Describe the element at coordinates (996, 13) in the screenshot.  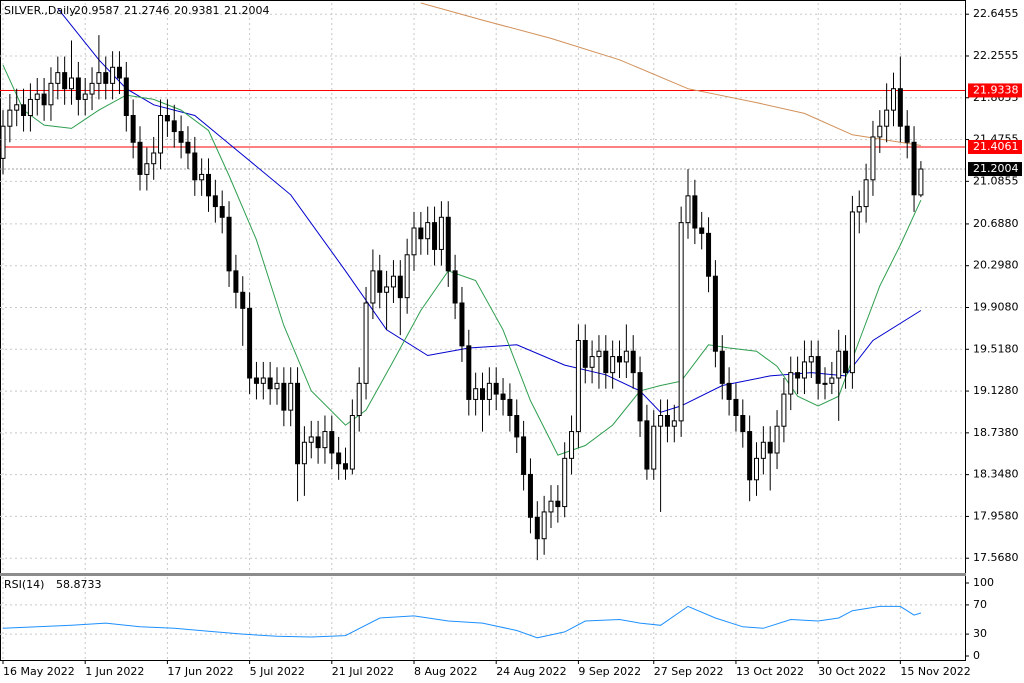
I see `y-tick-label: 22.6455` at that location.